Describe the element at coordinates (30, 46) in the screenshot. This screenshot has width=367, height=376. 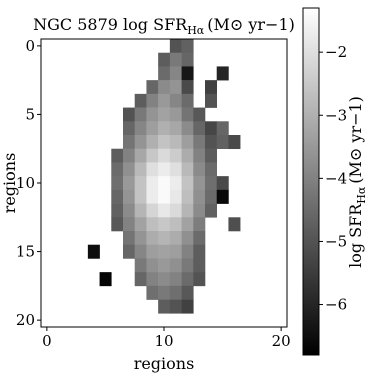
I see `y-tick-label: 0` at that location.